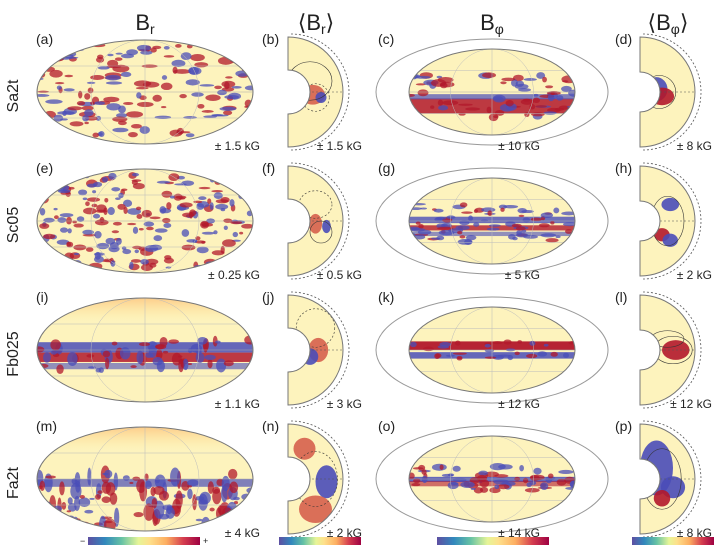 The height and width of the screenshot is (553, 718). Describe the element at coordinates (316, 23) in the screenshot. I see `column-header-mean-br: ⟨Br⟩` at that location.